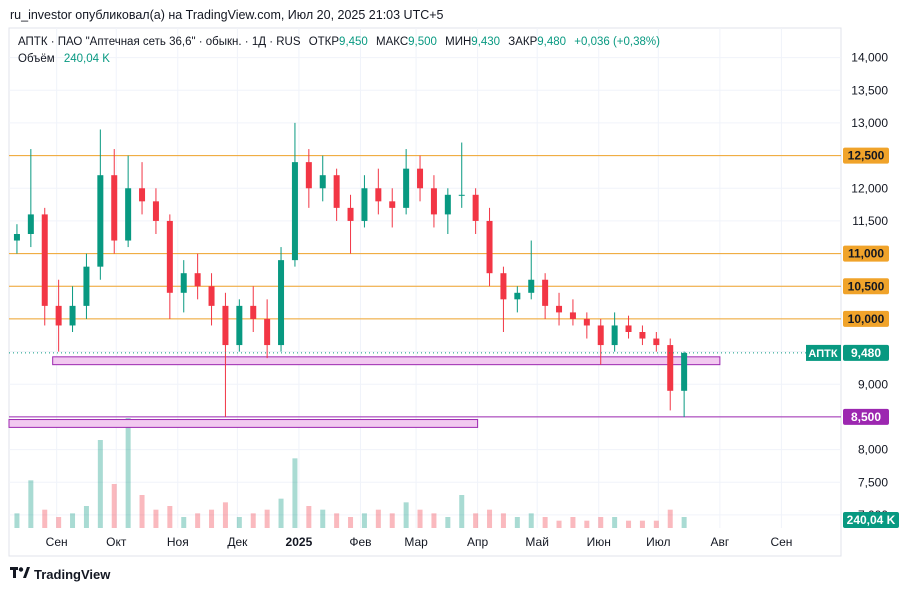 This screenshot has height=591, width=921. I want to click on volume-value: 240,04 K, so click(86, 59).